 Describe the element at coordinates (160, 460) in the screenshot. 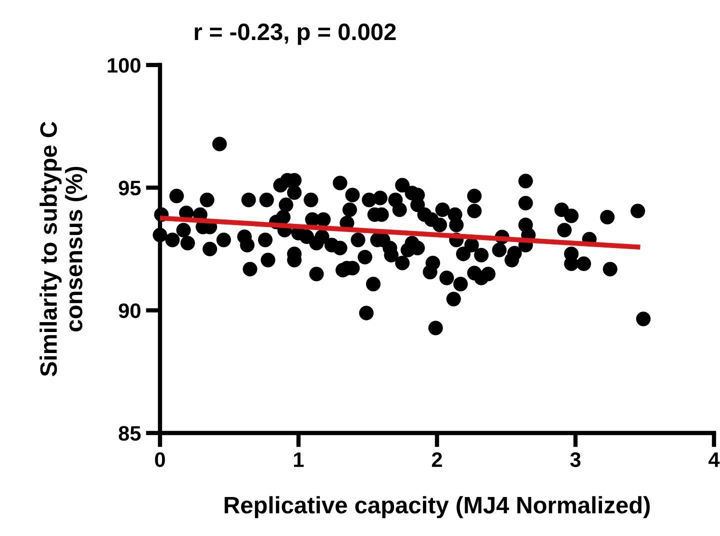

I see `x-tick-label: 0` at that location.